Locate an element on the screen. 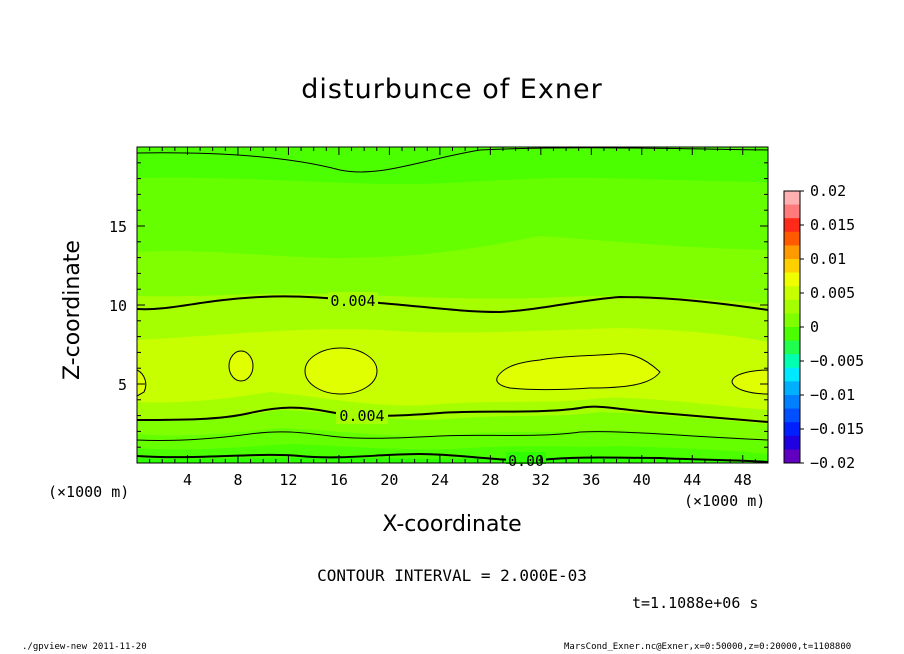  time-stamp: t=1.1088e+06 s is located at coordinates (695, 603).